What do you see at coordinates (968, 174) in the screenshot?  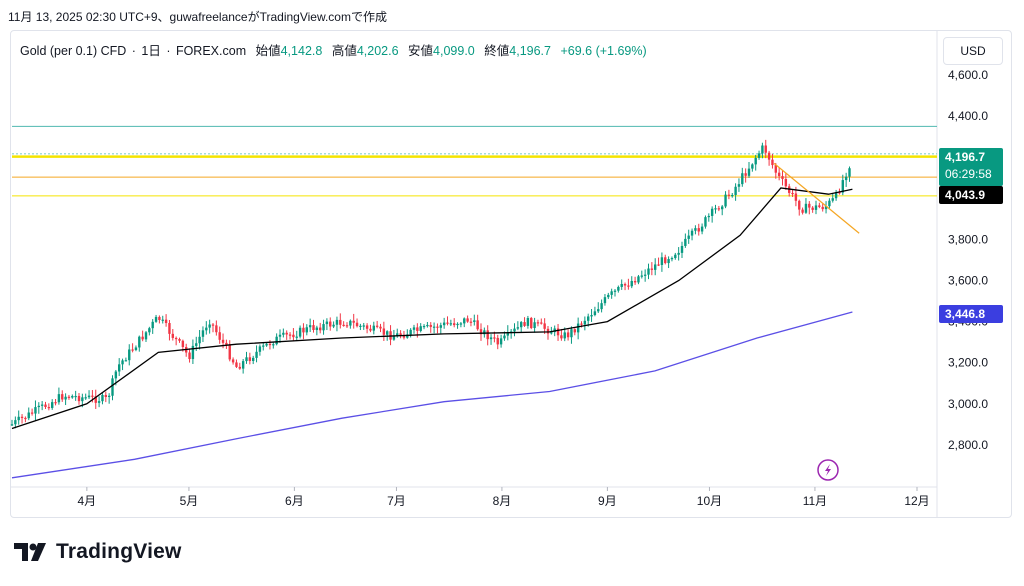 I see `countdown: 06:29:58` at bounding box center [968, 174].